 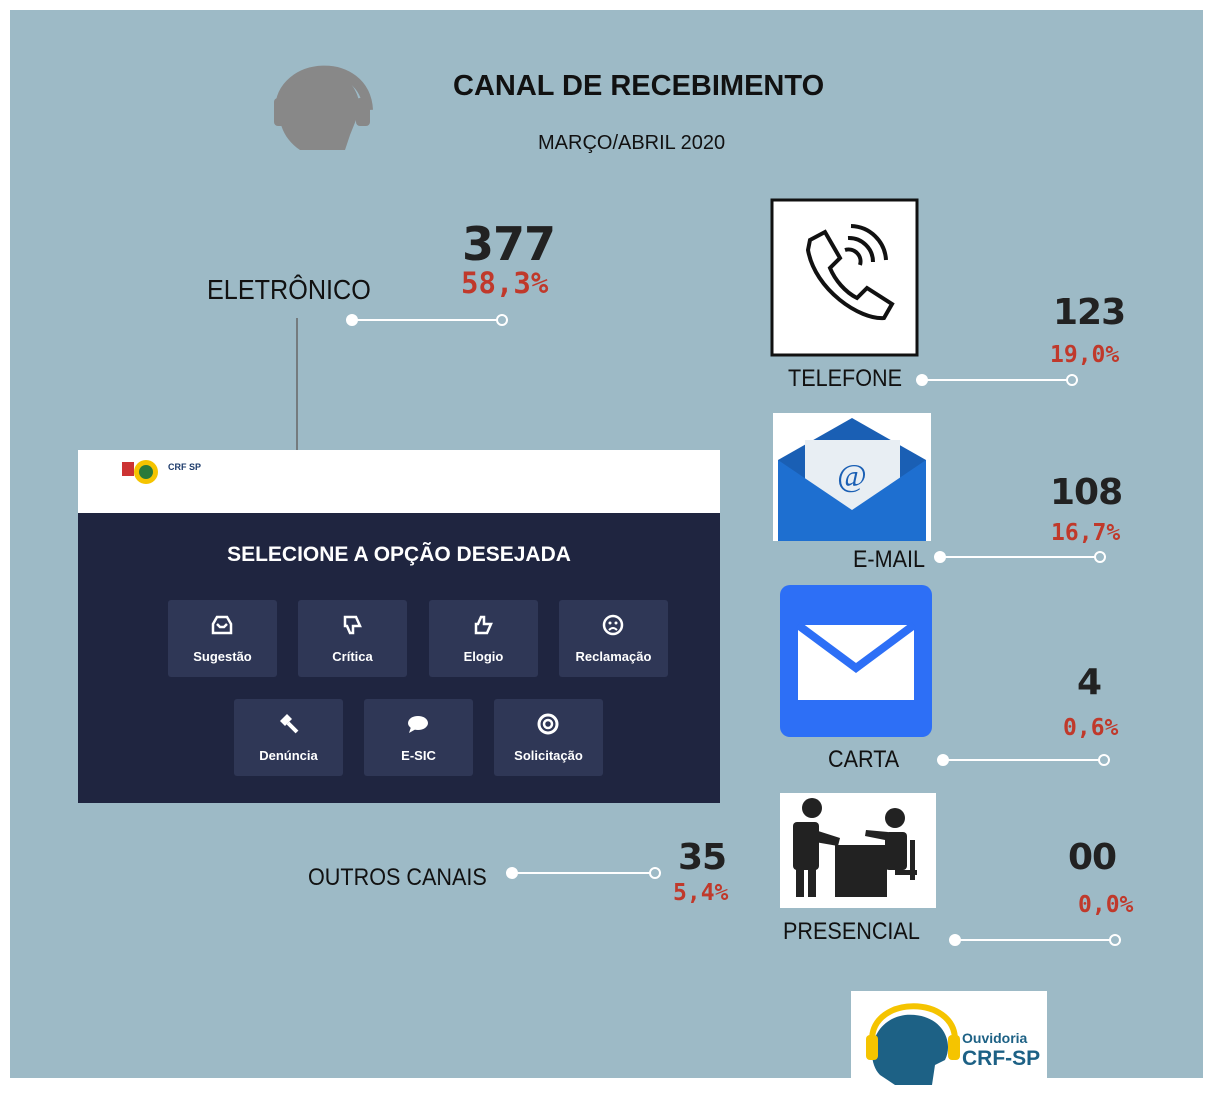 What do you see at coordinates (845, 378) in the screenshot?
I see `channel-label: TELEFONE` at bounding box center [845, 378].